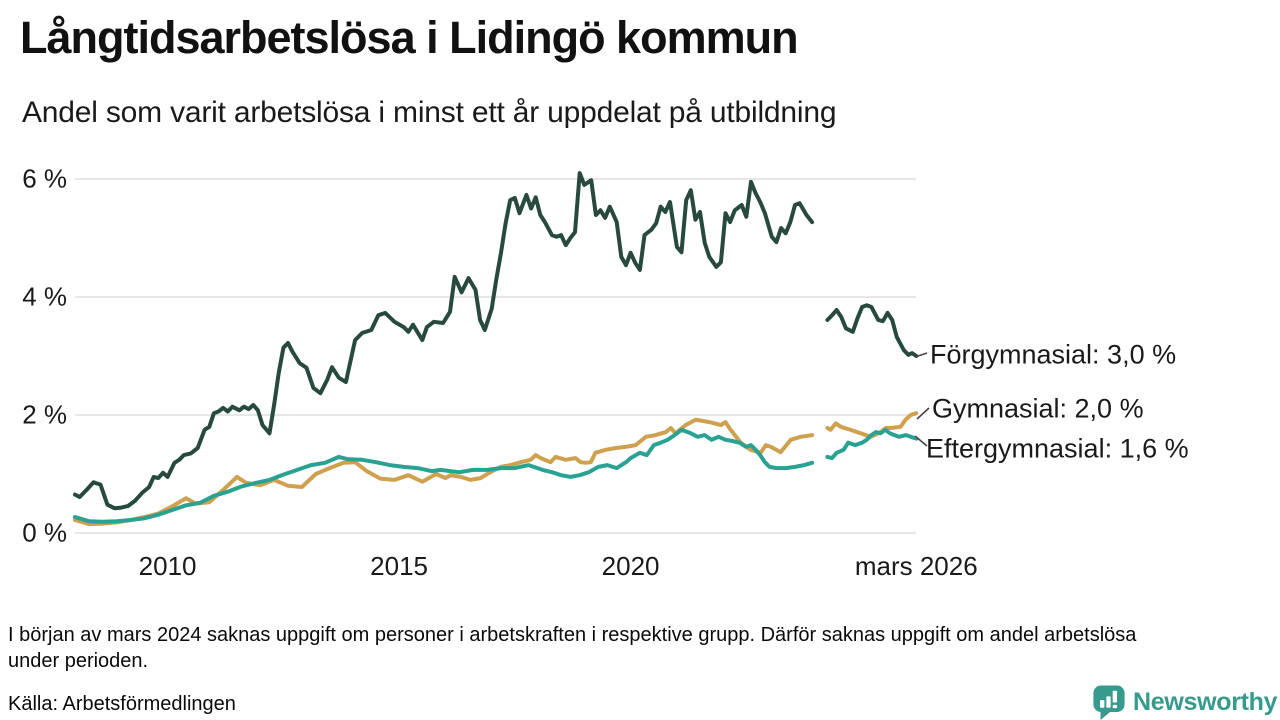 This screenshot has width=1280, height=720. What do you see at coordinates (1038, 408) in the screenshot?
I see `series-end-label-gymnasial: Gymnasial: 2,0 %` at bounding box center [1038, 408].